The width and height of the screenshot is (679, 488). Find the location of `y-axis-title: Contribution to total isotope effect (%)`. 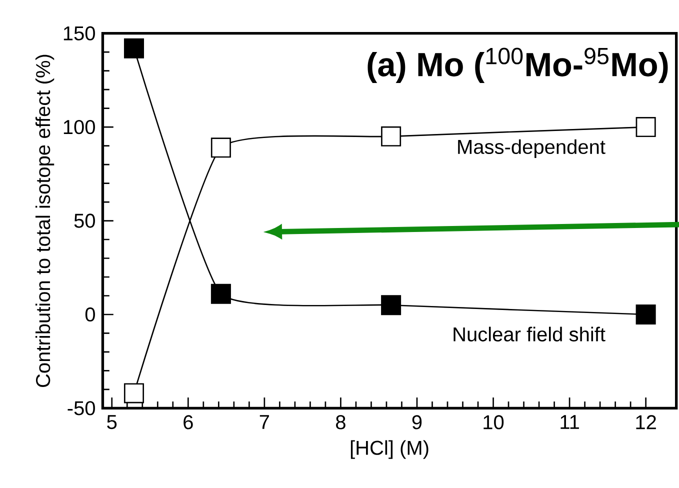

y-axis-title: Contribution to total isotope effect (%) is located at coordinates (44, 220).